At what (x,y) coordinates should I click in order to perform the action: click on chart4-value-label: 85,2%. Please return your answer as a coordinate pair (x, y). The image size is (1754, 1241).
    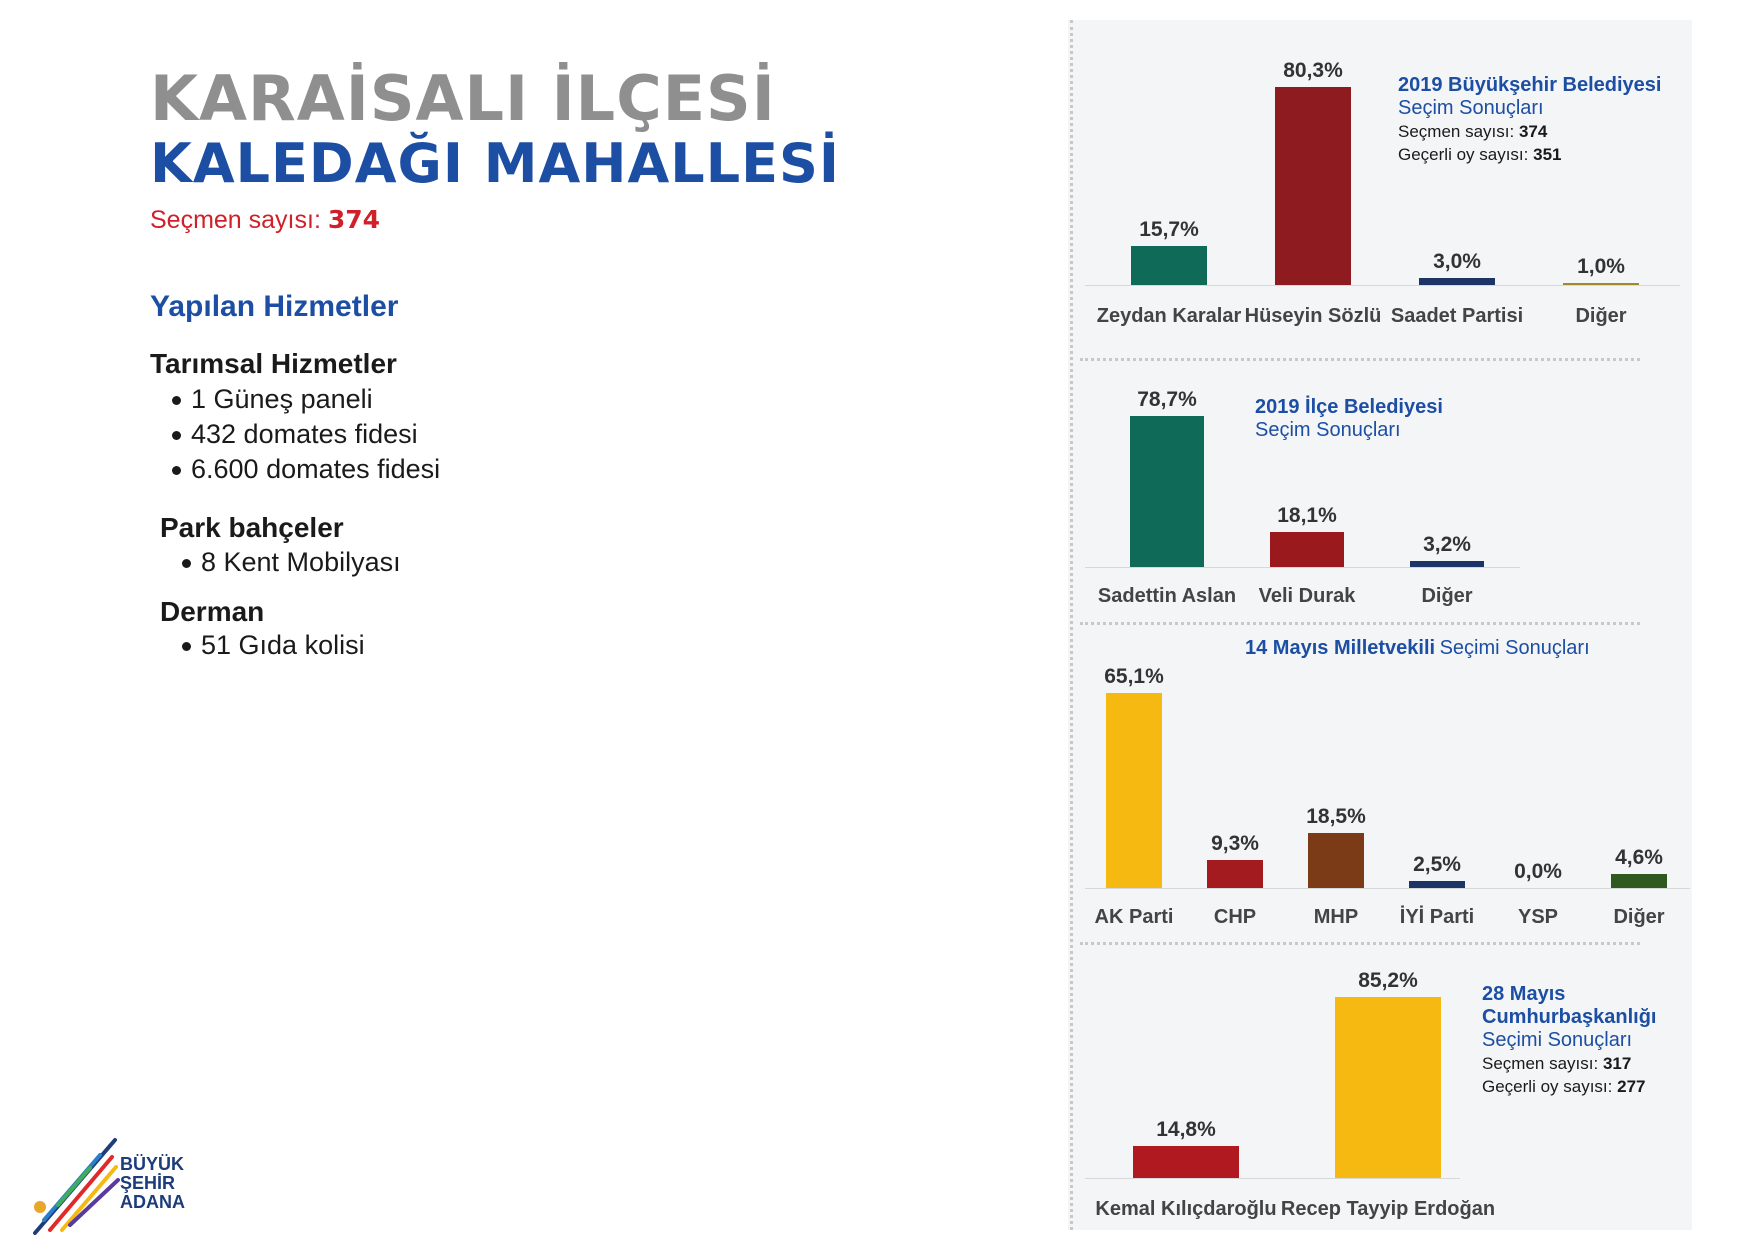
    Looking at the image, I should click on (1388, 980).